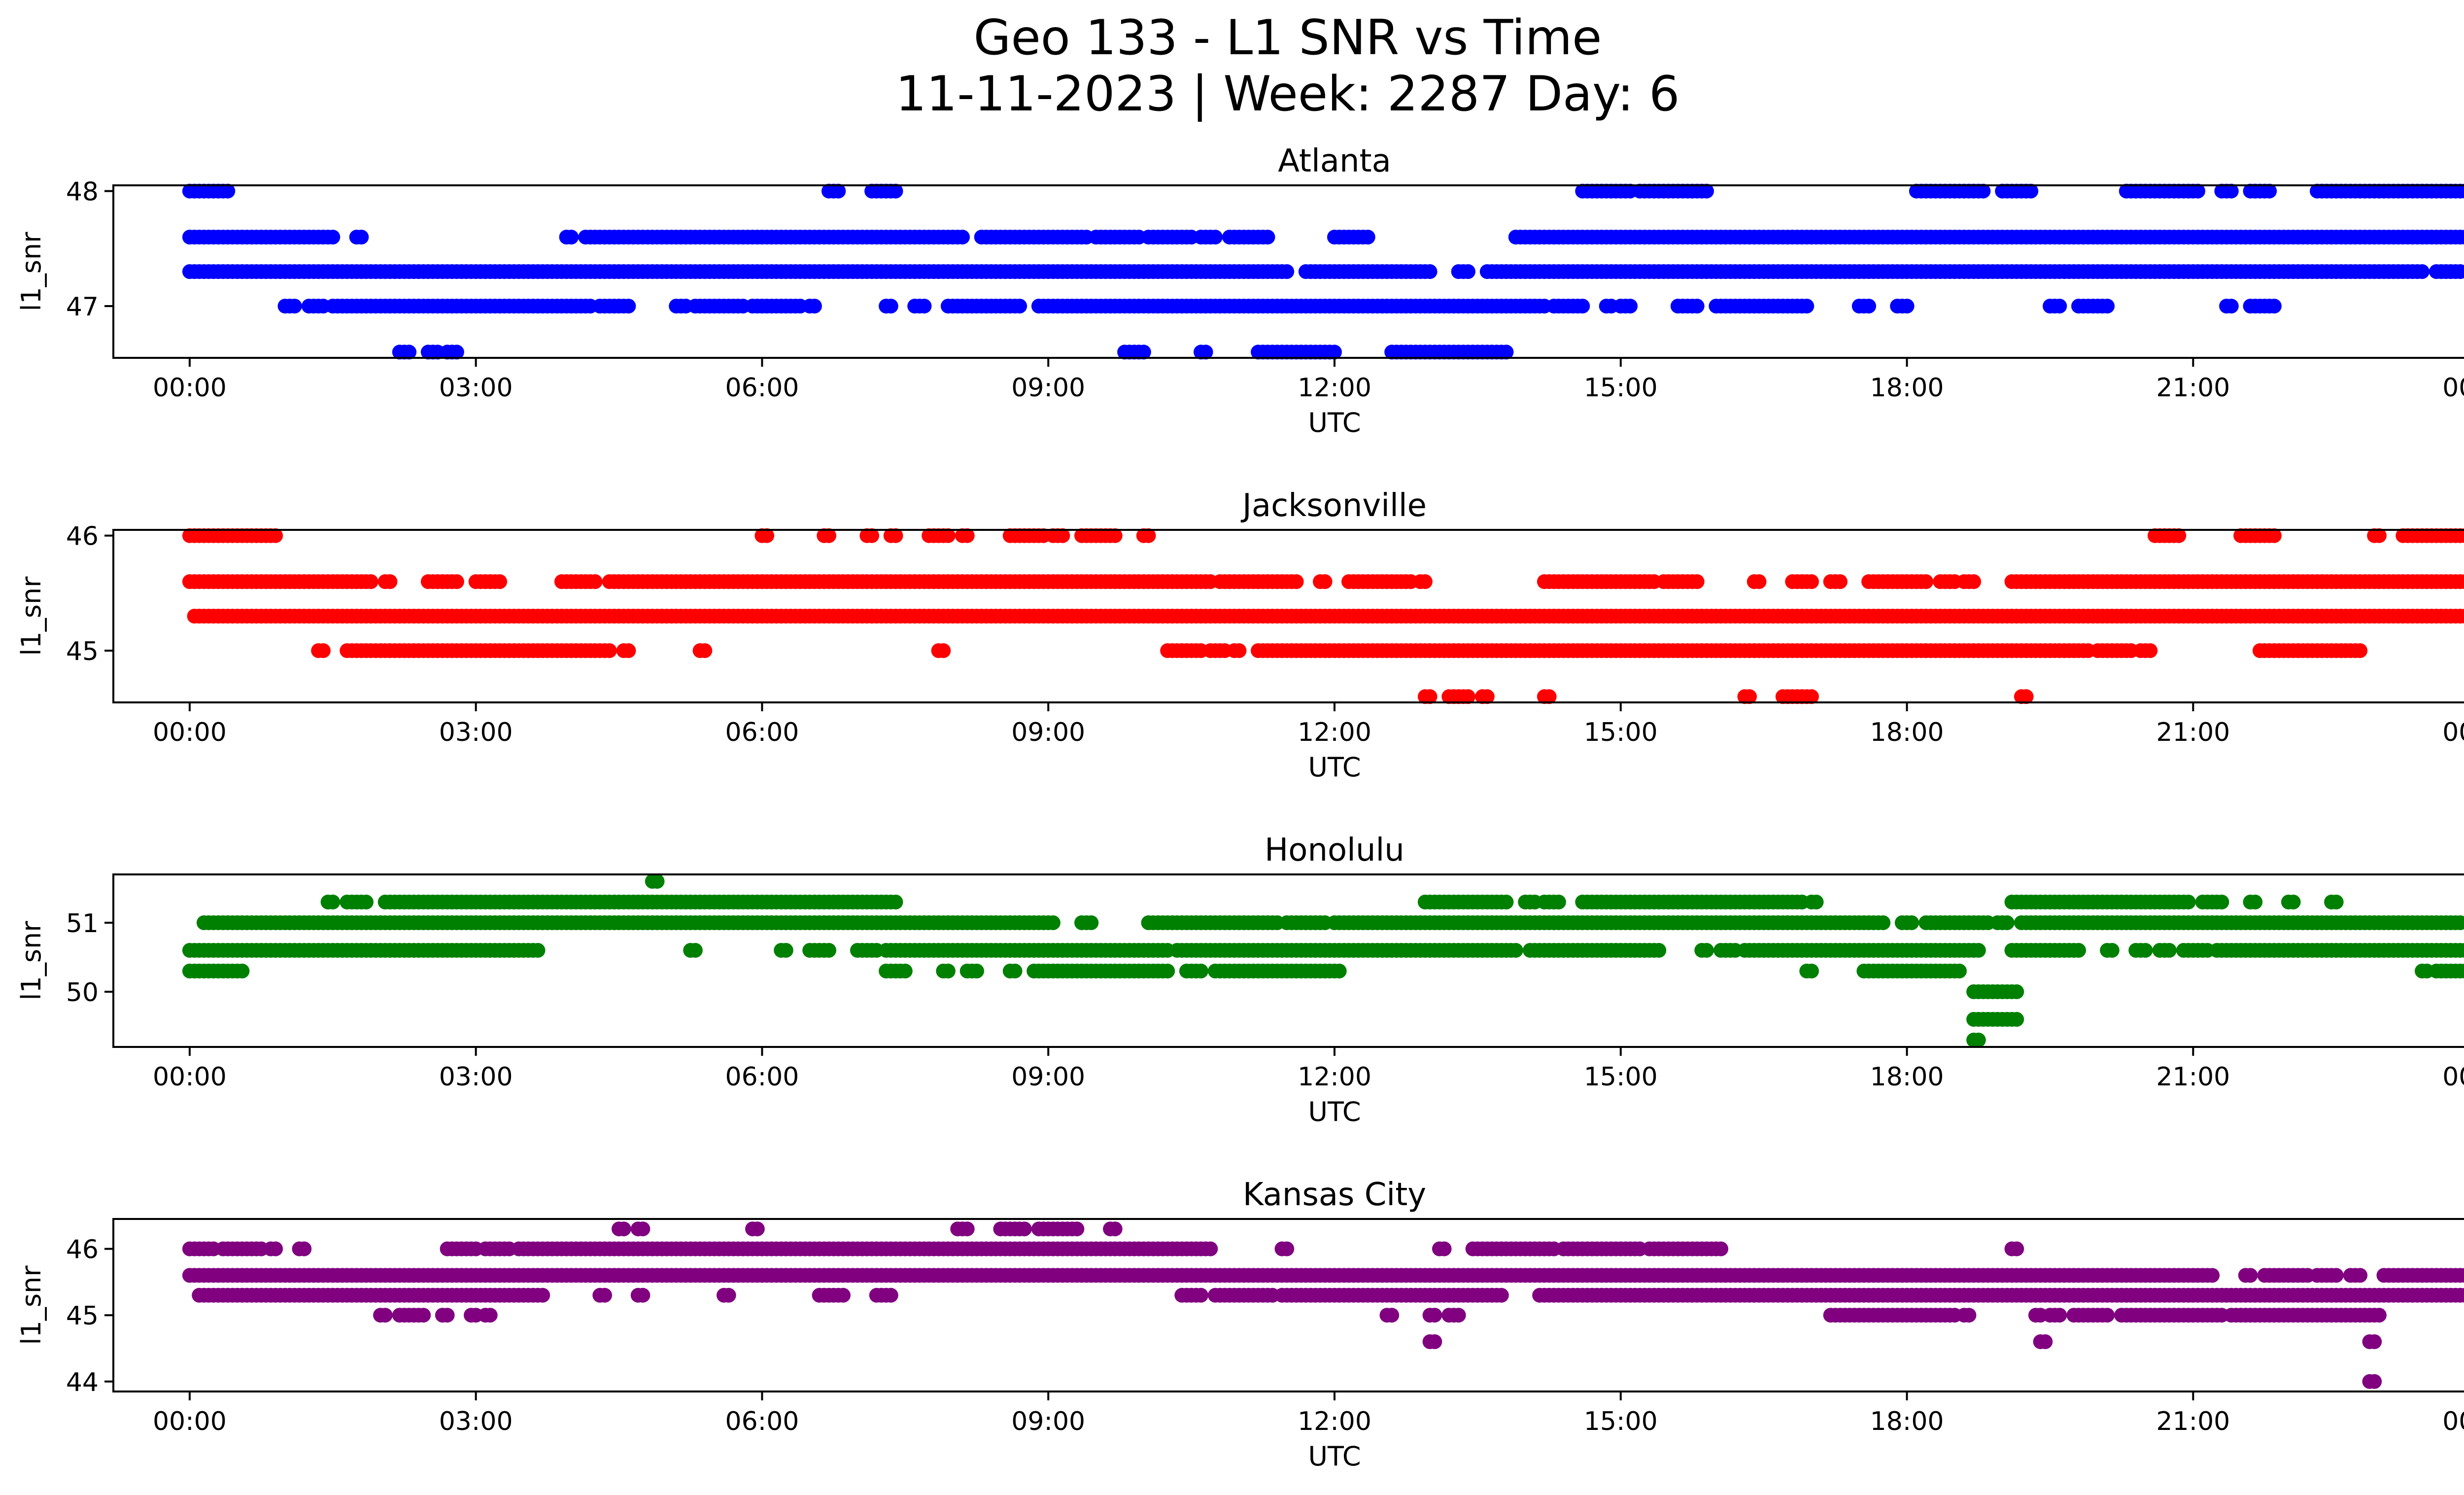  Describe the element at coordinates (82, 651) in the screenshot. I see `y-tick-label: 45` at that location.